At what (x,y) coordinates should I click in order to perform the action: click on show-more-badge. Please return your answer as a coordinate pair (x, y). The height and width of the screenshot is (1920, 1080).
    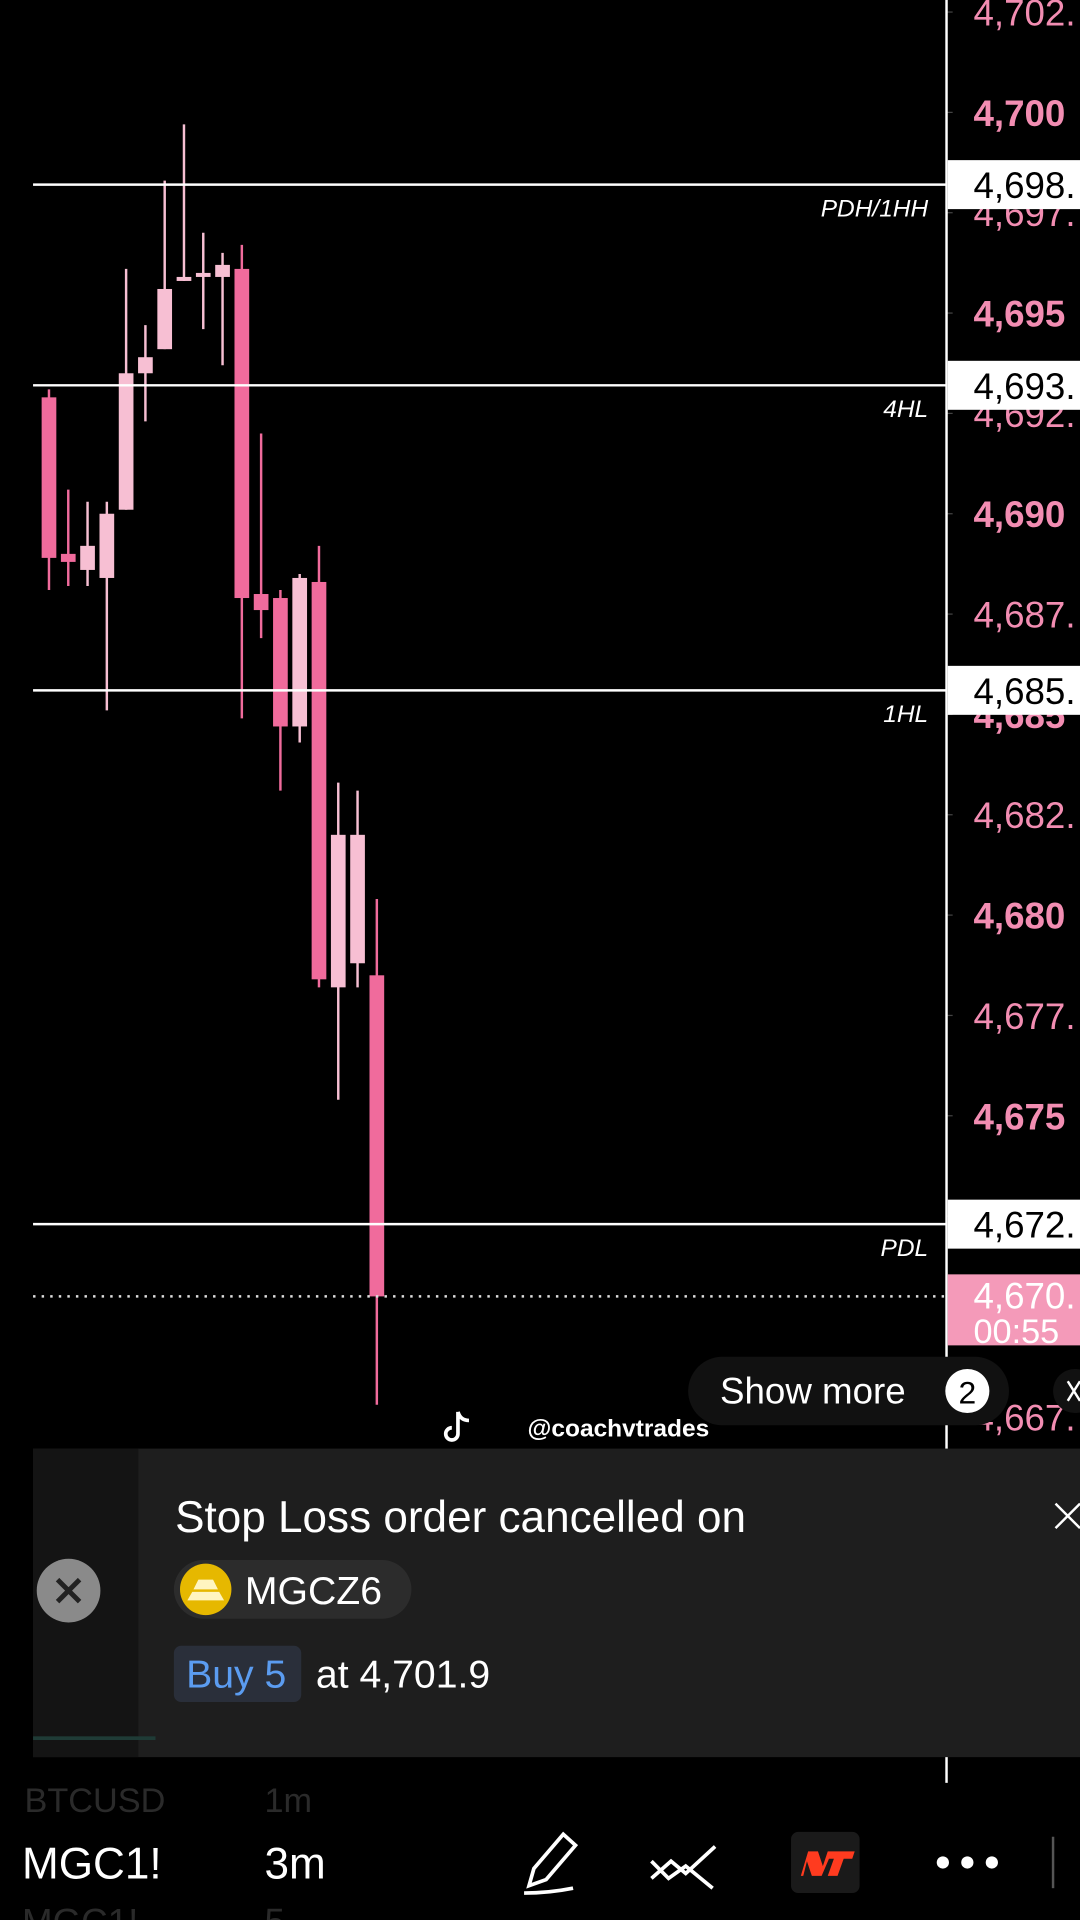
    Looking at the image, I should click on (967, 1391).